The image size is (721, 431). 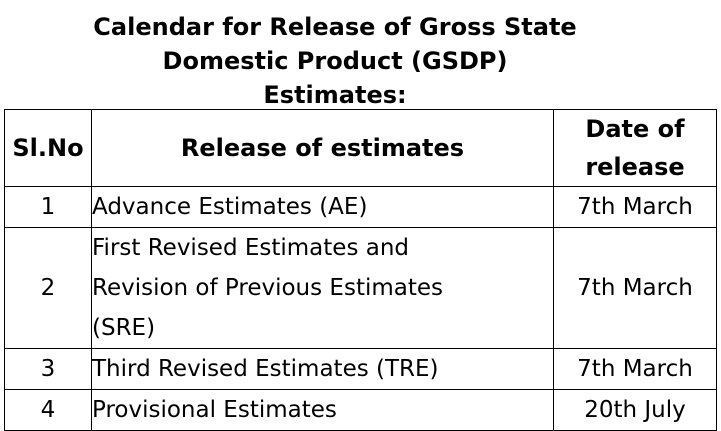 I want to click on header-slno: Sl.No, so click(x=48, y=148).